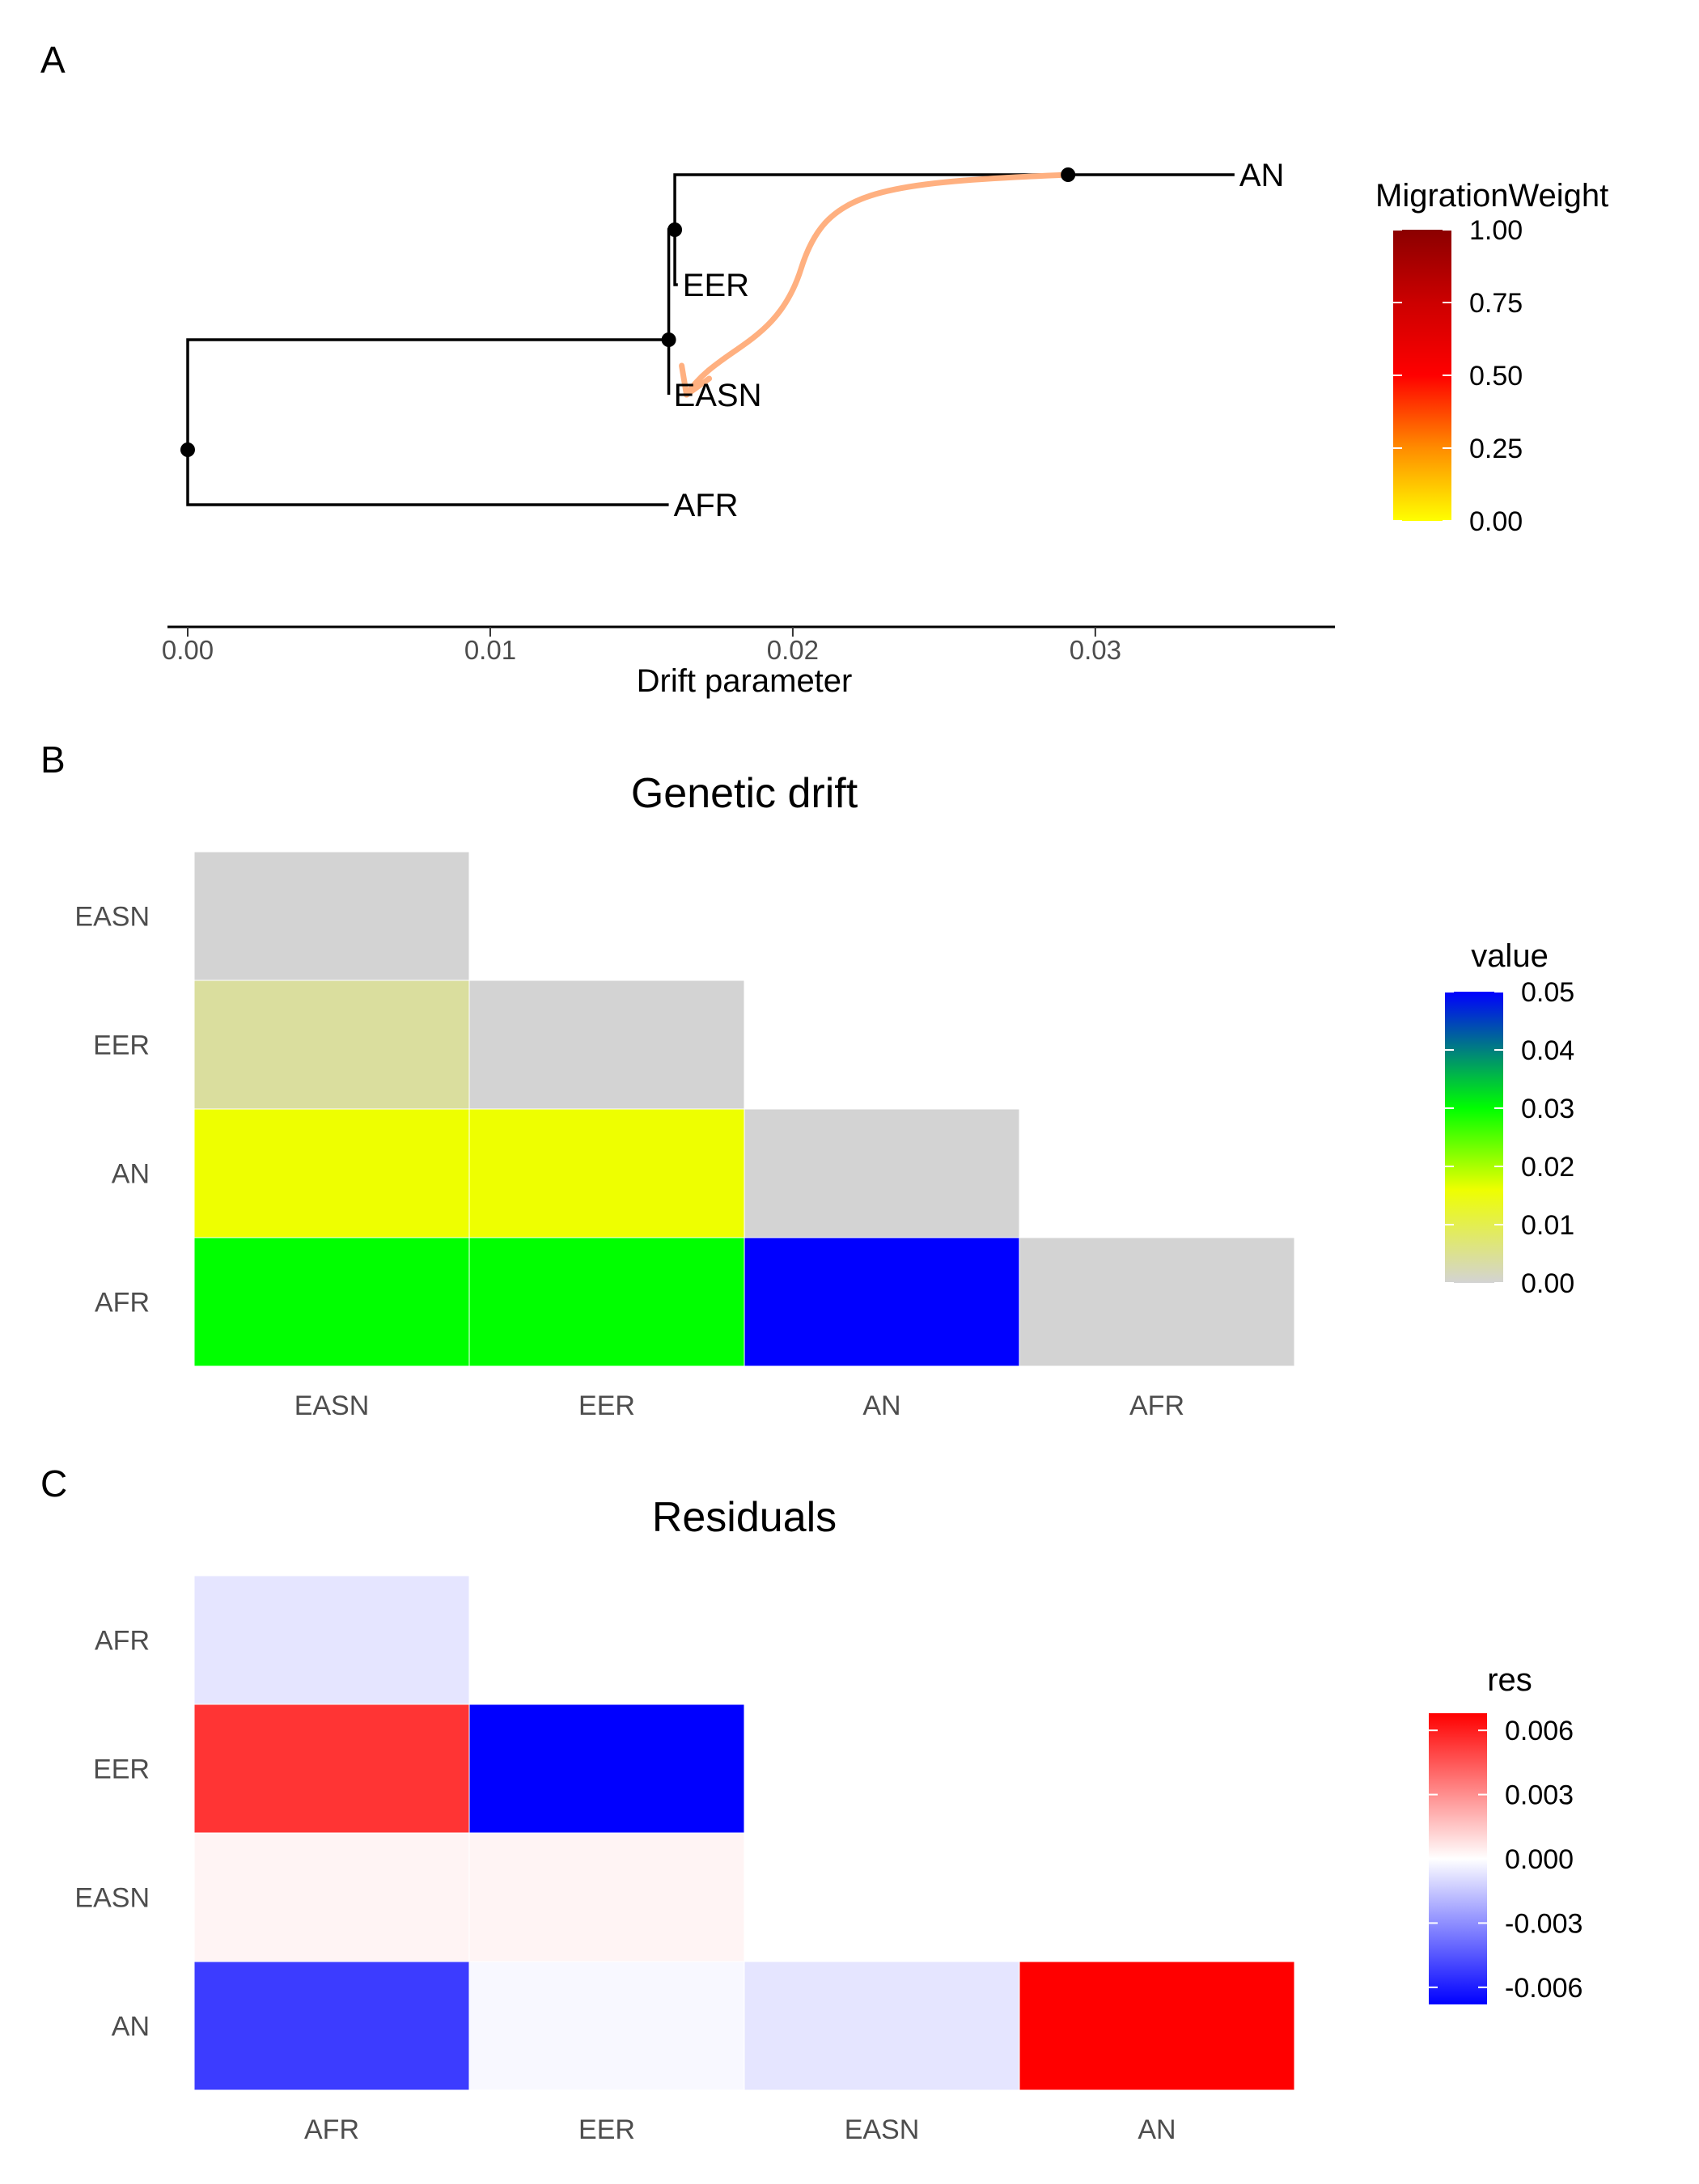  What do you see at coordinates (606, 1897) in the screenshot?
I see `heatmap-cell-eer-easn` at bounding box center [606, 1897].